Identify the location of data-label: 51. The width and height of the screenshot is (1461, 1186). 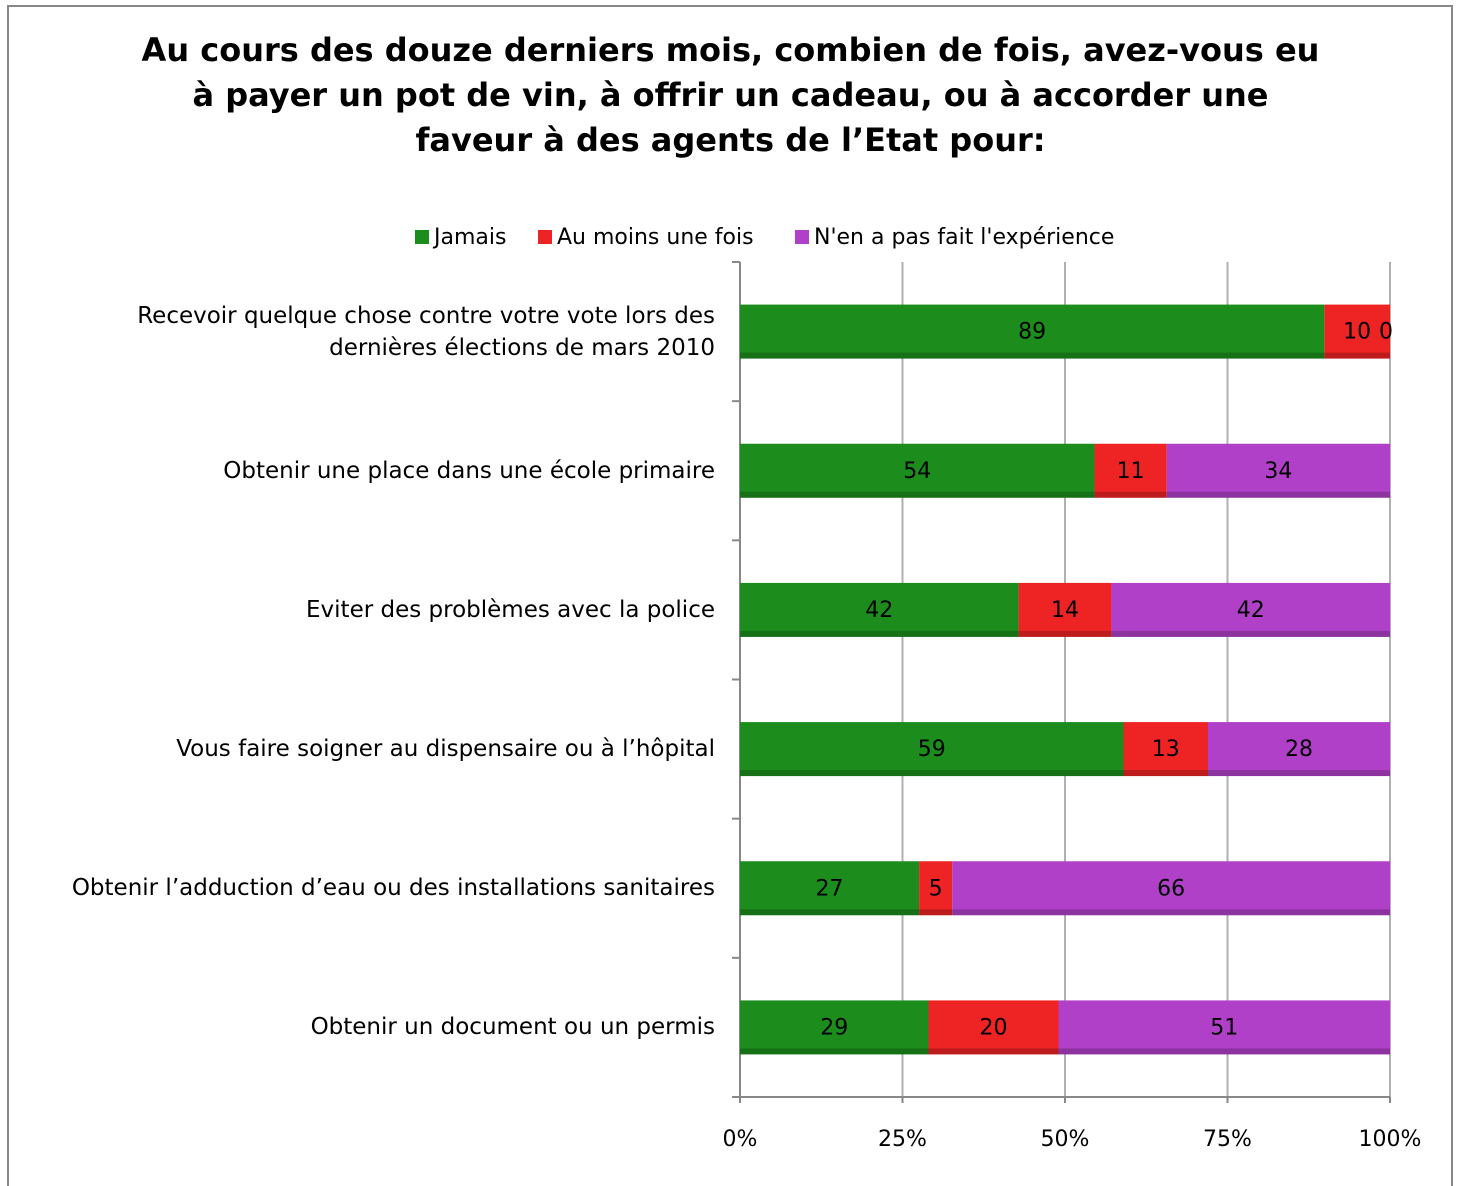
(1224, 1027).